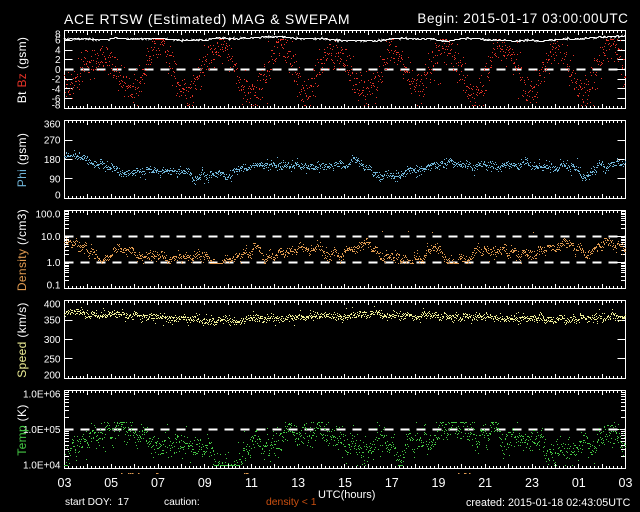 This screenshot has width=640, height=512. What do you see at coordinates (579, 483) in the screenshot?
I see `svg-text: 01` at bounding box center [579, 483].